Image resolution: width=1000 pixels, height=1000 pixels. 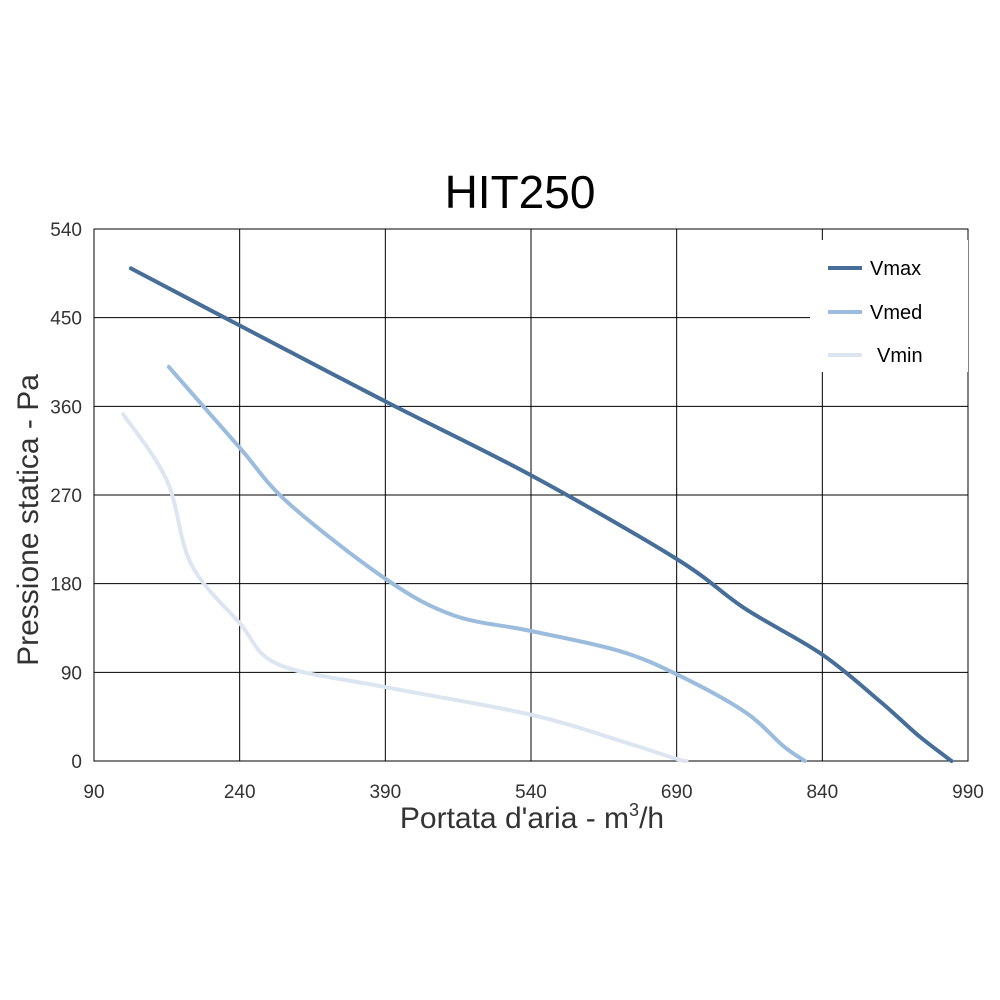 I want to click on x-tick-labels: 90 240 390 540 690 840 990, so click(x=533, y=792).